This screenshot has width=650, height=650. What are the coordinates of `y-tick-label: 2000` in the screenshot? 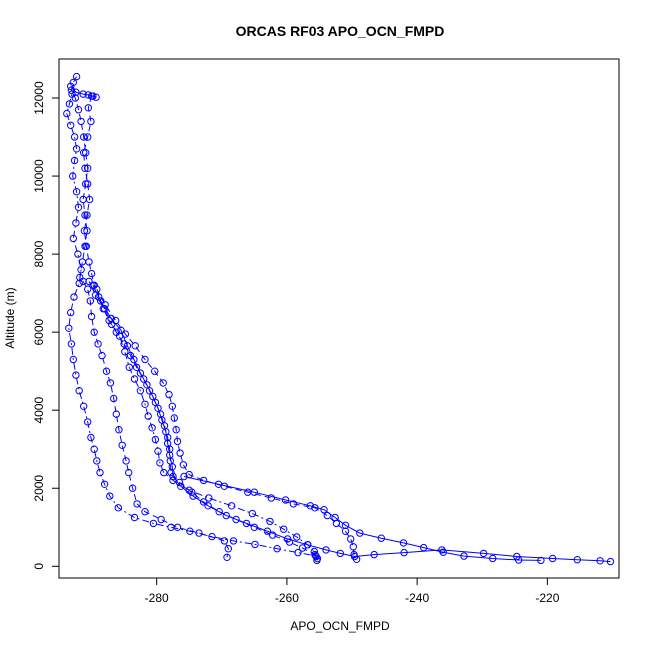 It's located at (39, 488).